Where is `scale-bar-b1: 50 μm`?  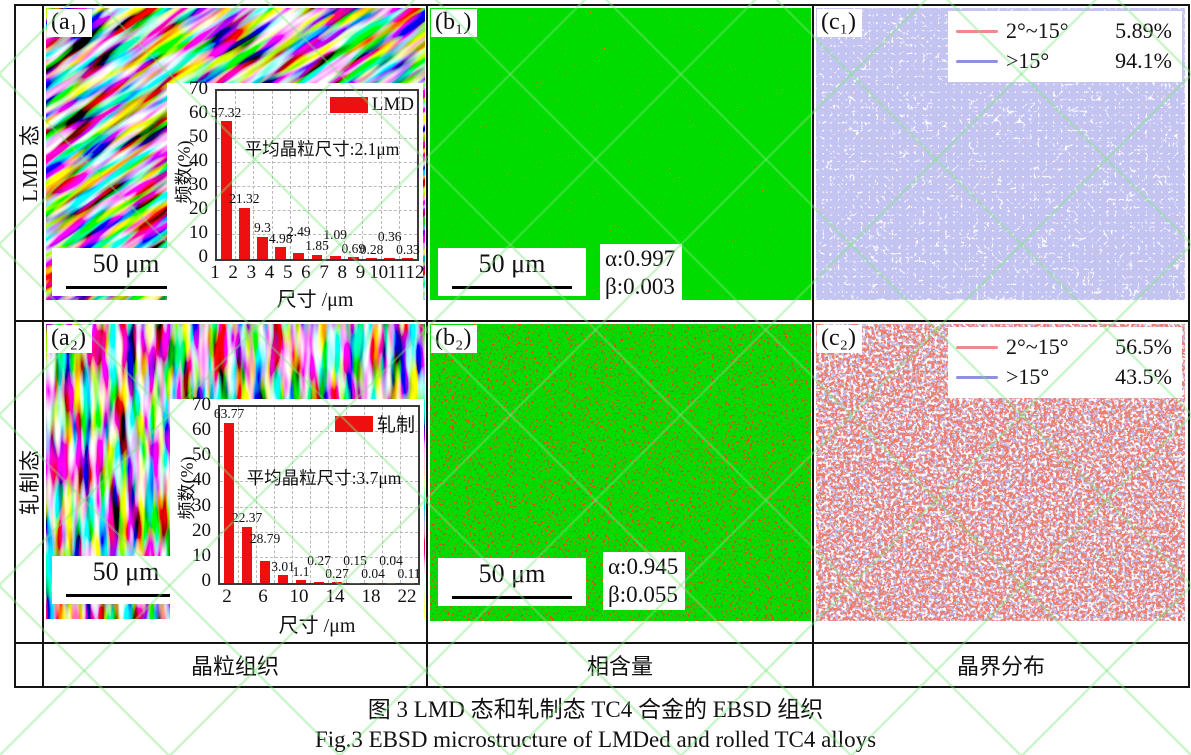
scale-bar-b1: 50 μm is located at coordinates (512, 272).